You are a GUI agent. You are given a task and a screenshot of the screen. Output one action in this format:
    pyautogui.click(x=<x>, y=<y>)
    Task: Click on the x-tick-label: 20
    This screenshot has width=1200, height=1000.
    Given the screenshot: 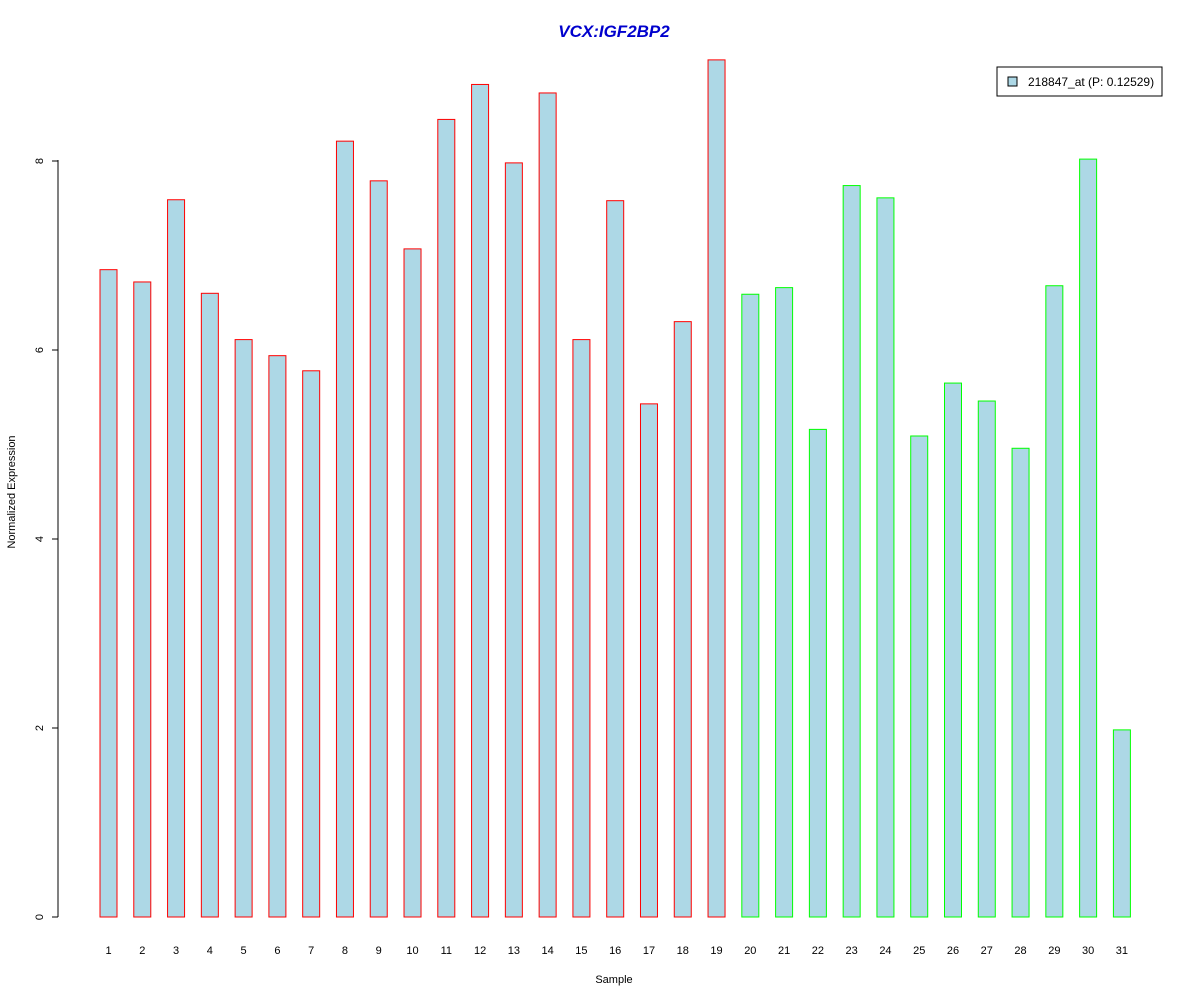 What is the action you would take?
    pyautogui.click(x=750, y=951)
    